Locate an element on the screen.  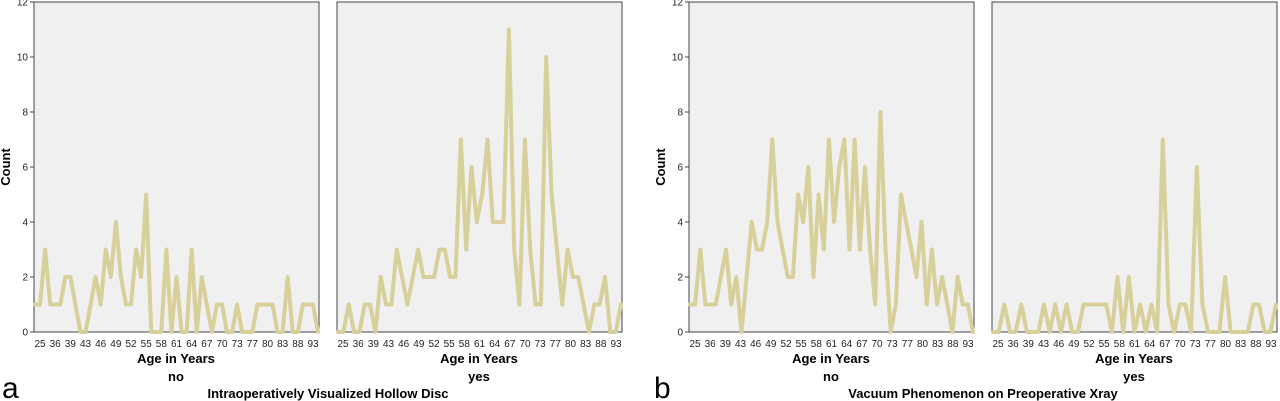
panel-label-b: b is located at coordinates (662, 386).